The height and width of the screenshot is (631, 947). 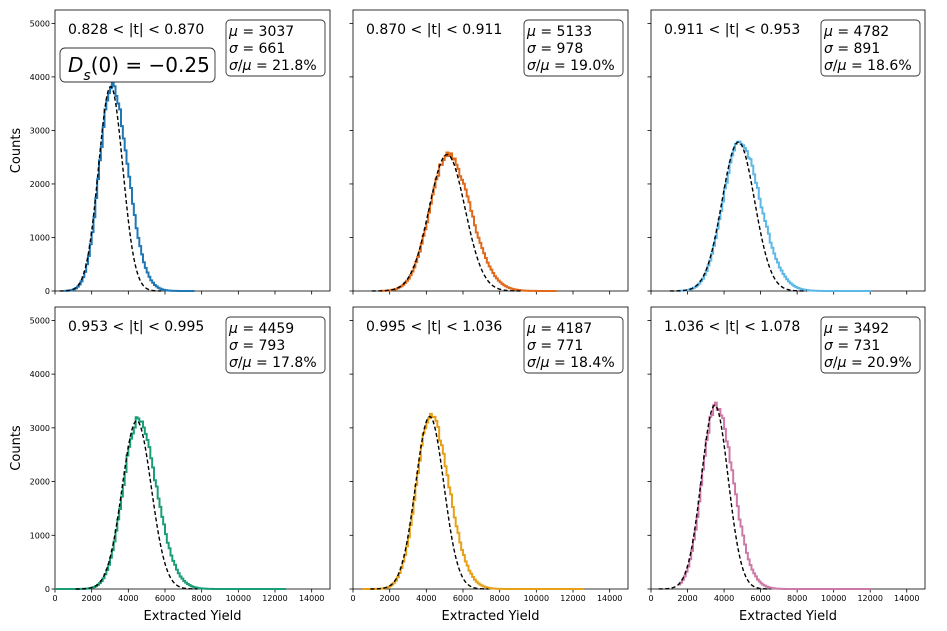 I want to click on bin-range-label: 0.953 < |t| < 0.995, so click(x=136, y=327).